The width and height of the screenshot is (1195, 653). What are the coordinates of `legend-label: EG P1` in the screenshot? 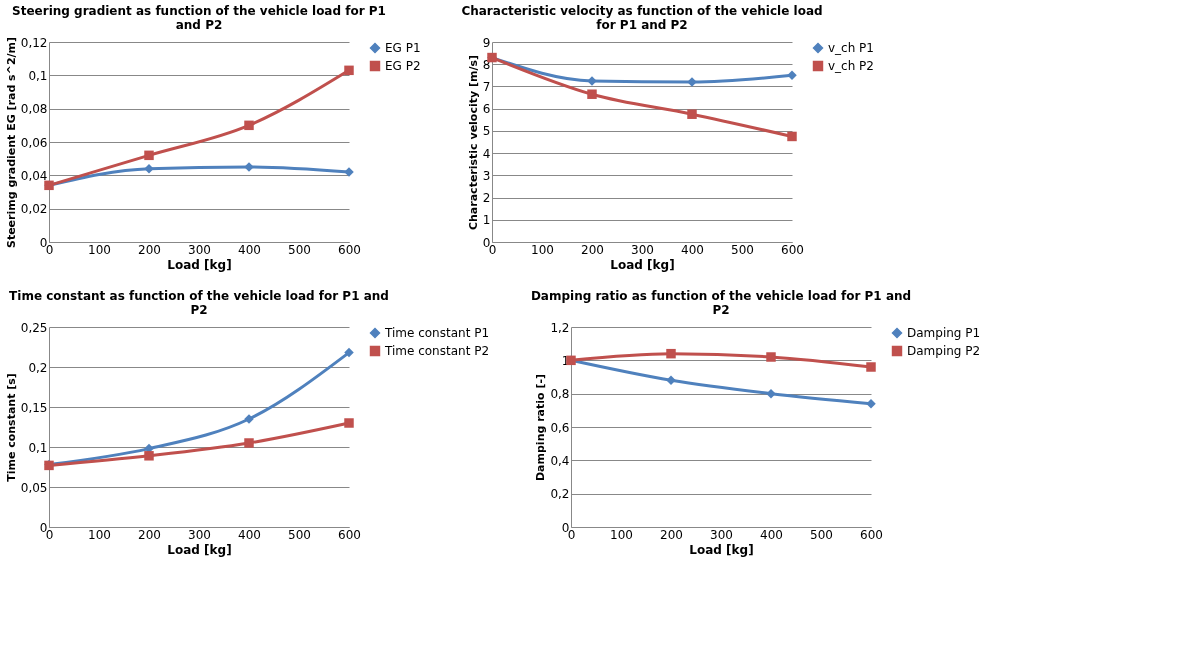 It's located at (403, 48).